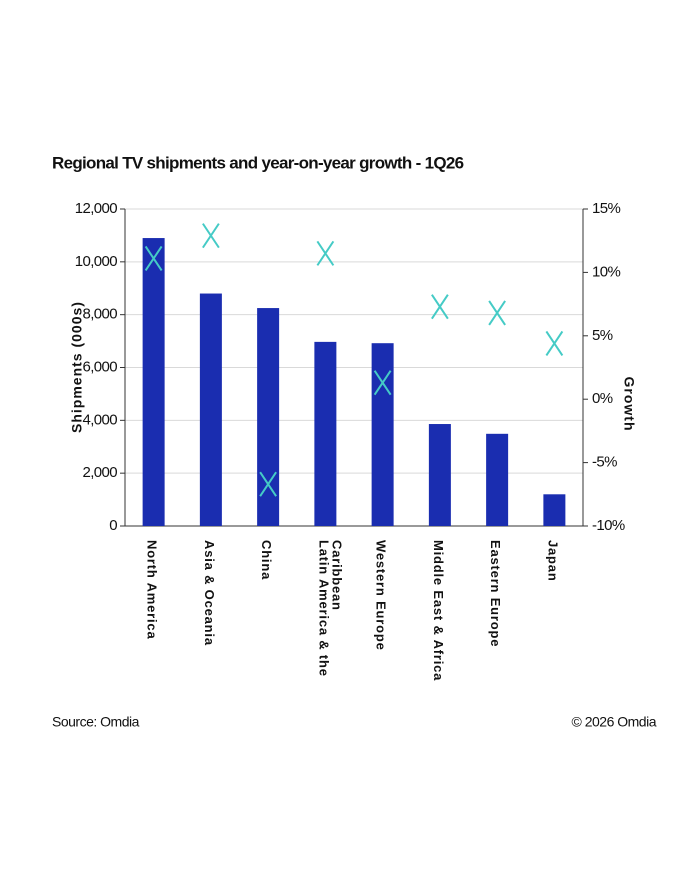  I want to click on y2-tick-label: 5%, so click(602, 335).